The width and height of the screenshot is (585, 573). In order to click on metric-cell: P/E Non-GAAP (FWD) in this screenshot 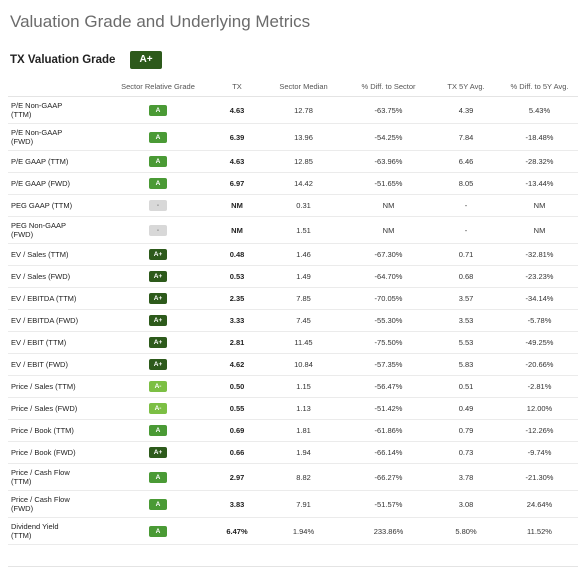, I will do `click(55, 137)`.